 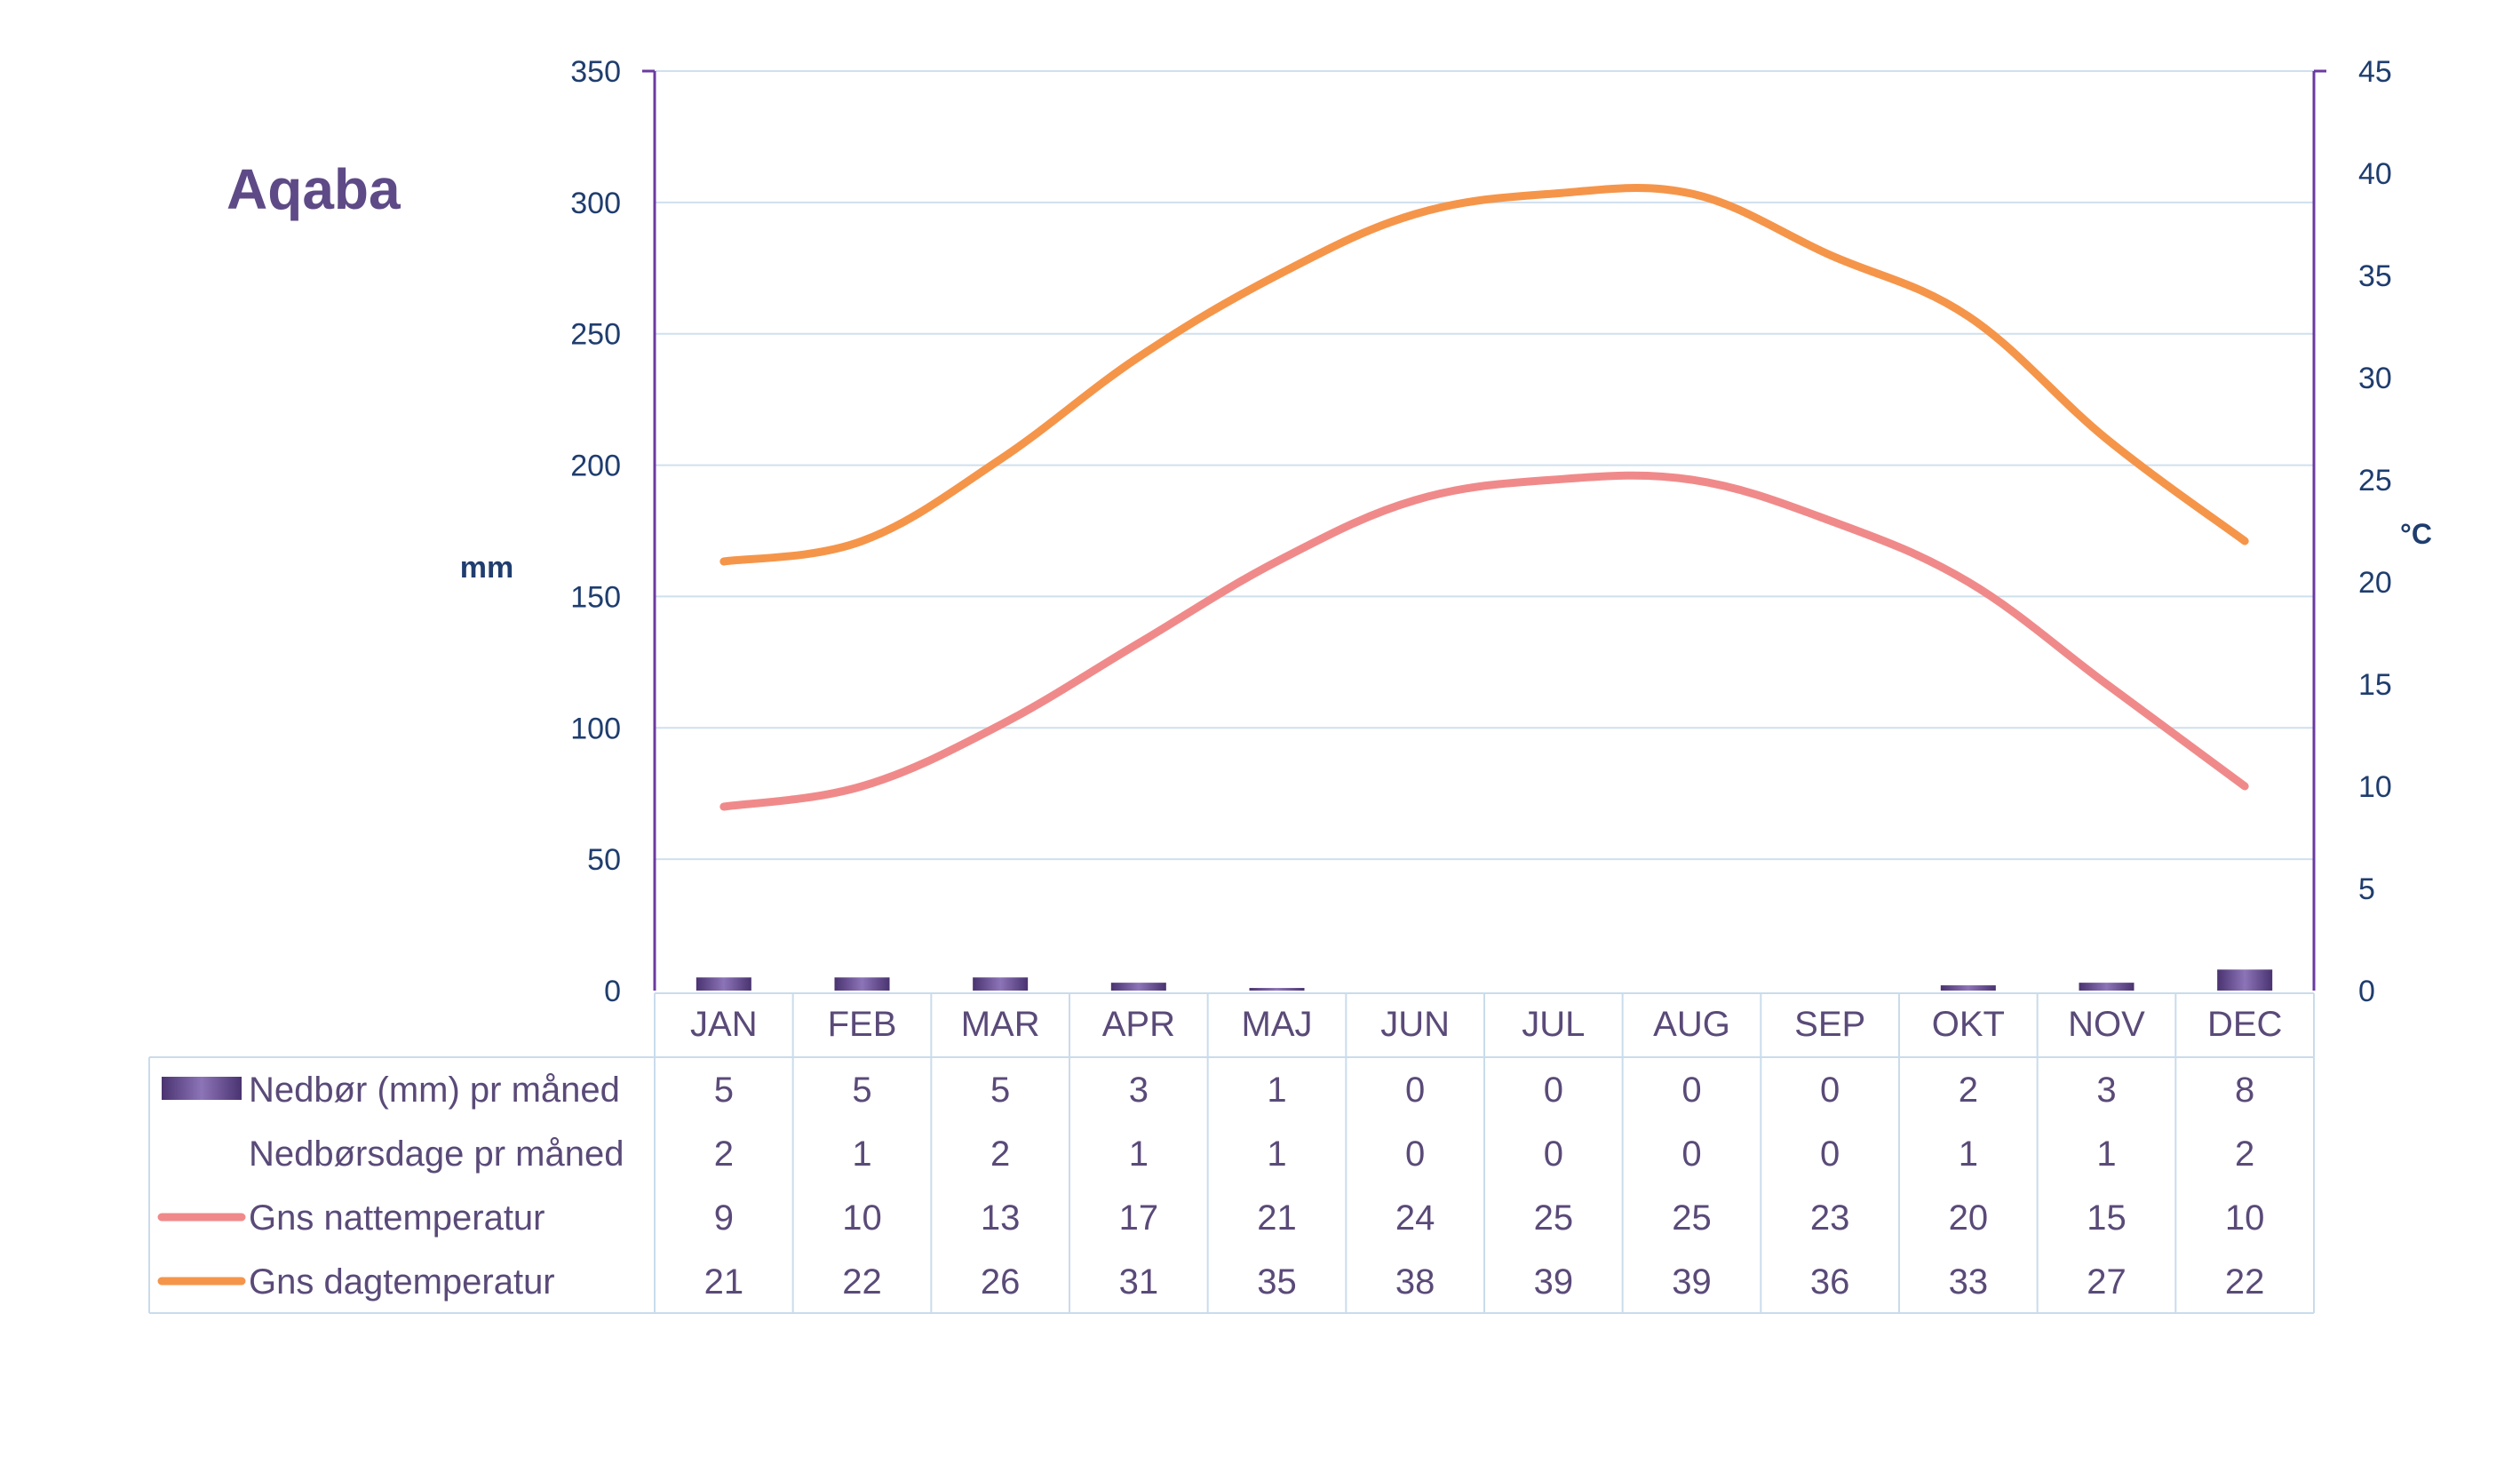 I want to click on right-axis-label: °C, so click(x=2416, y=534).